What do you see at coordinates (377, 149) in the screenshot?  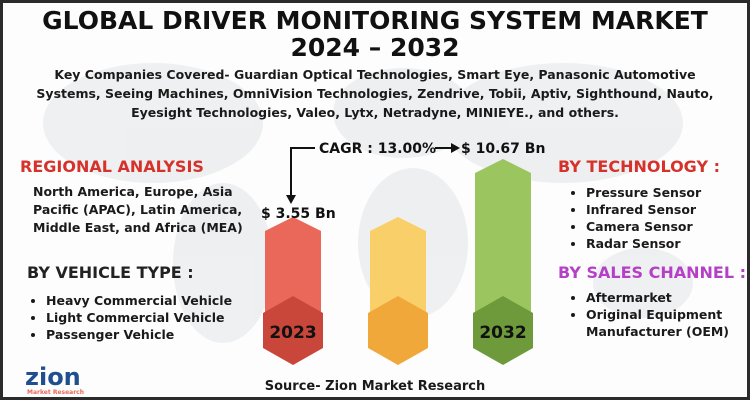 I see `cagr: CAGR : 13.00%` at bounding box center [377, 149].